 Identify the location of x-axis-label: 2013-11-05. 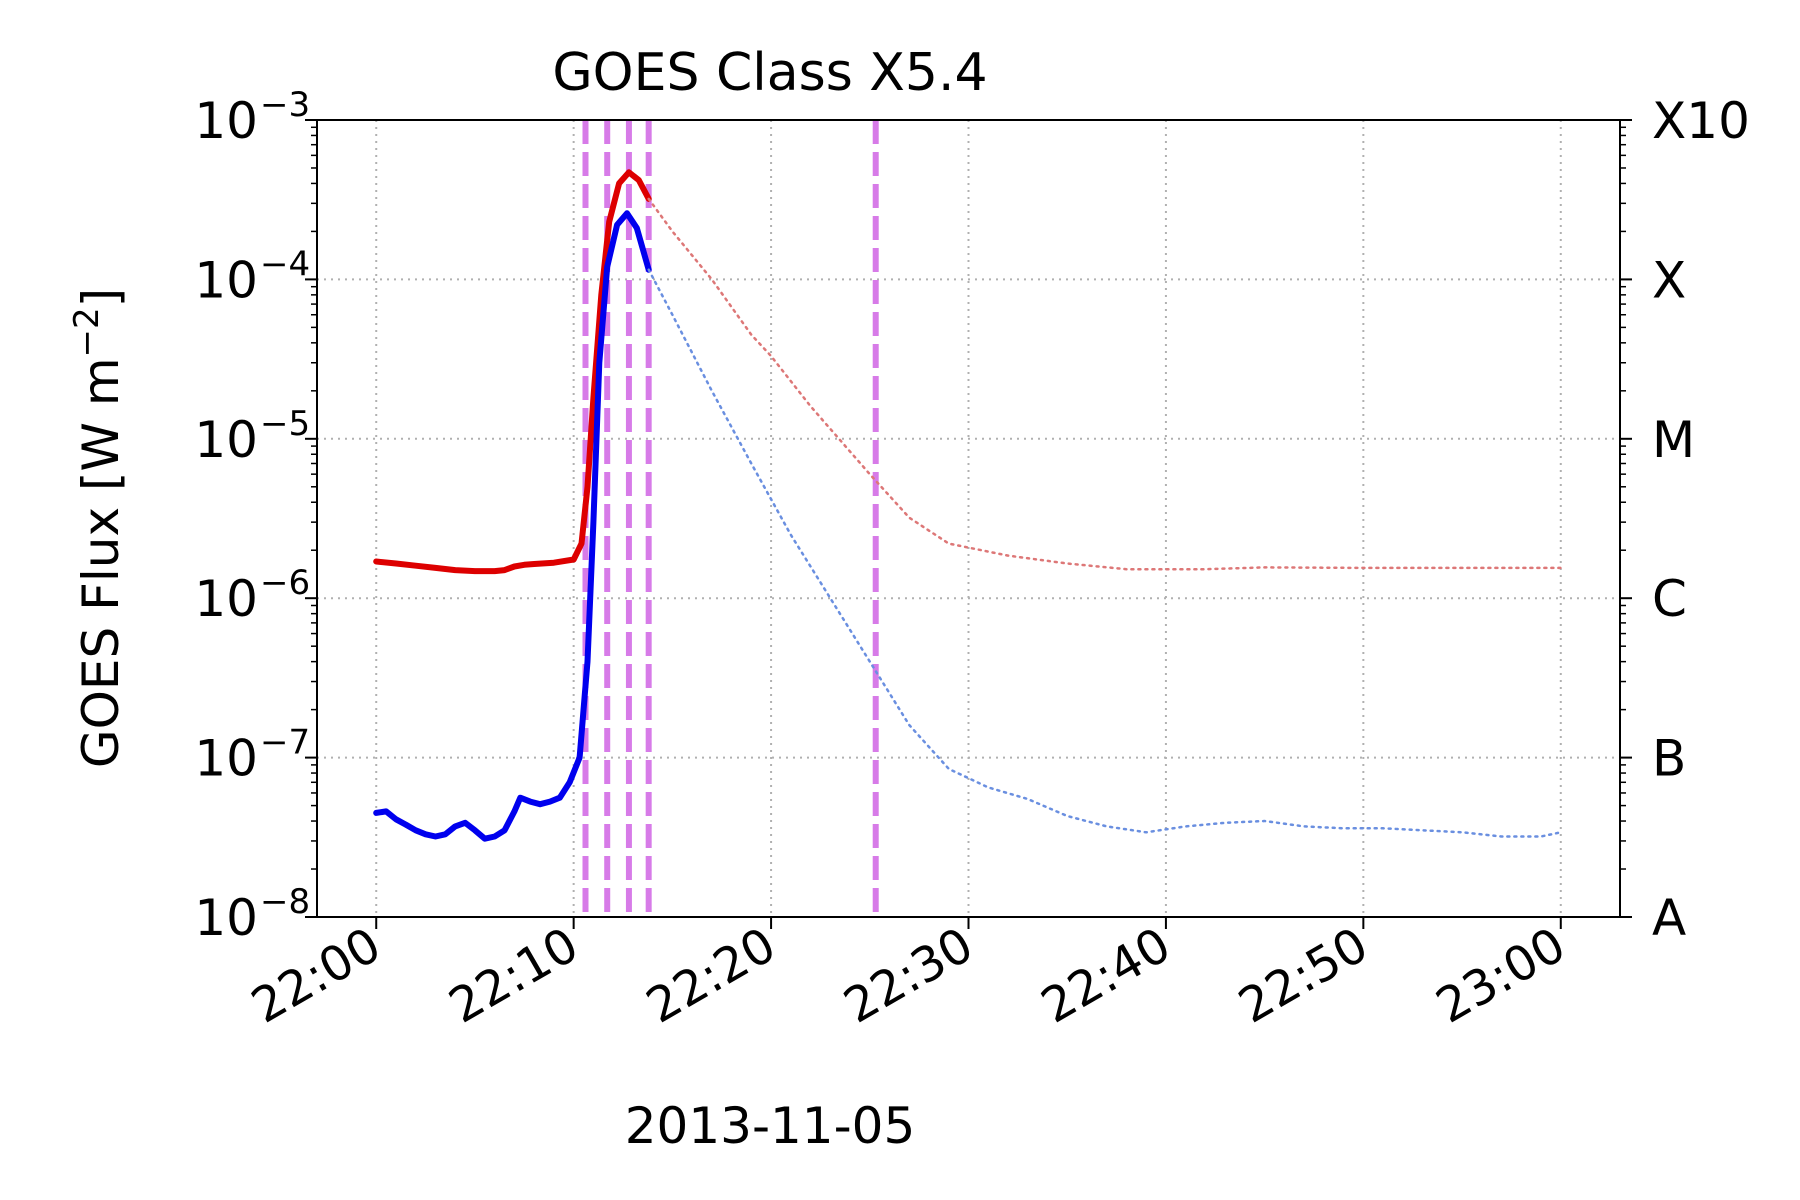
(770, 1126).